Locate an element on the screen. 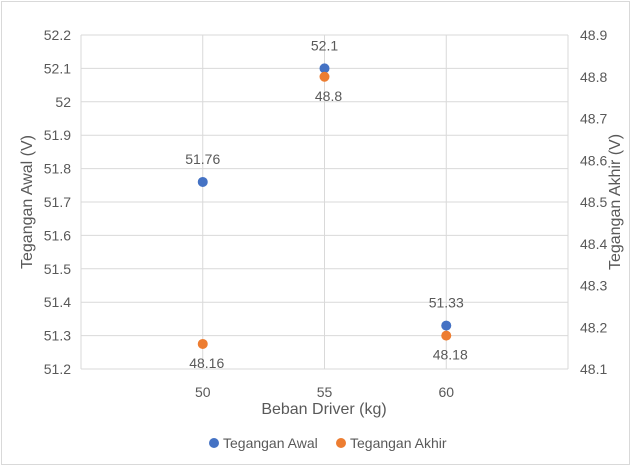 The height and width of the screenshot is (471, 633). y-axis-title-right: Tegangan Akhir (V) is located at coordinates (615, 202).